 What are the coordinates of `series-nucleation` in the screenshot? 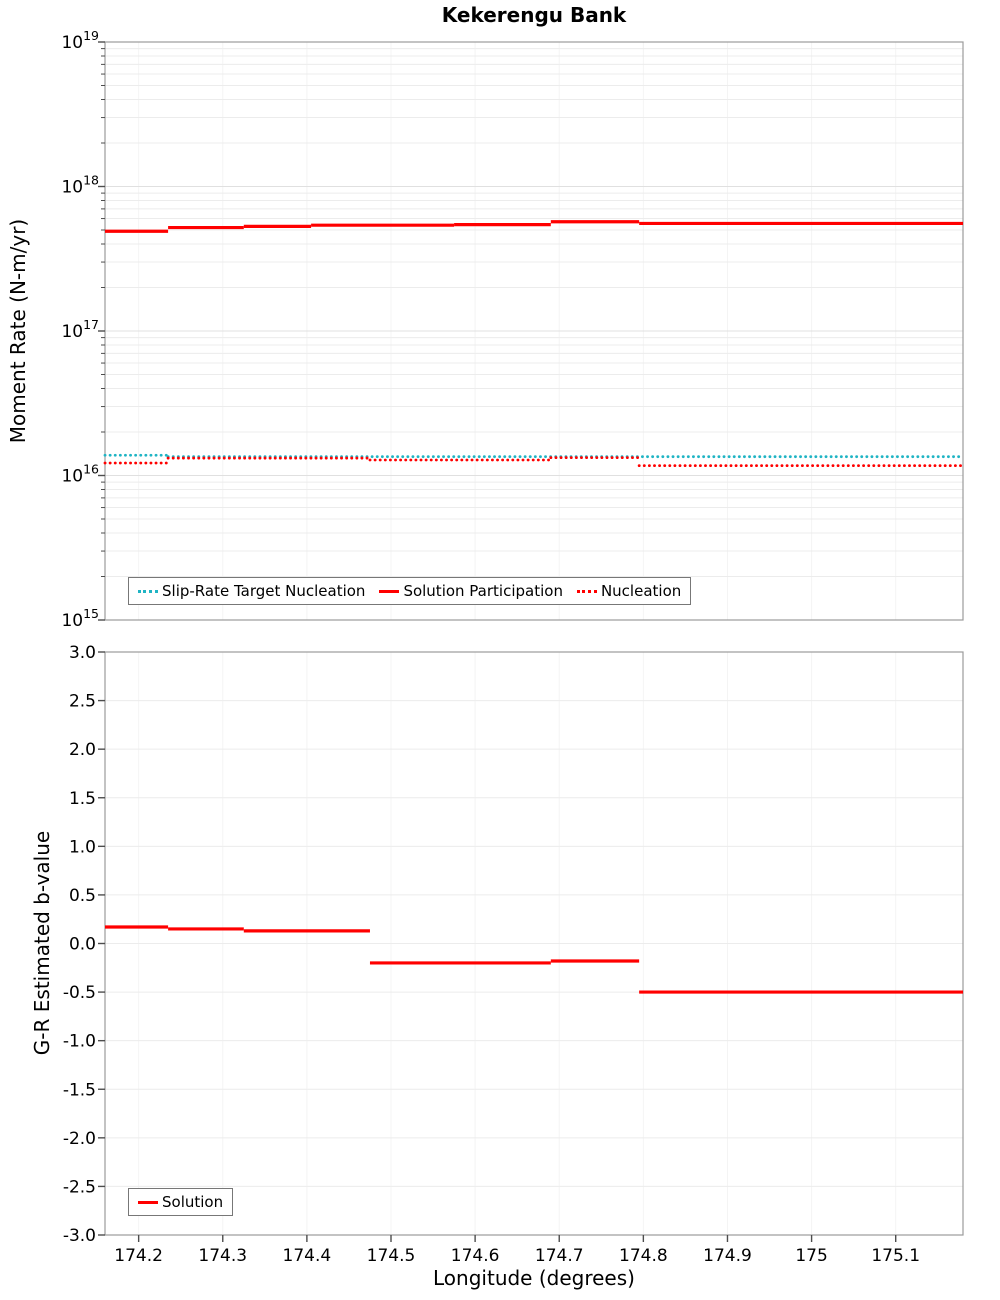 It's located at (534, 462).